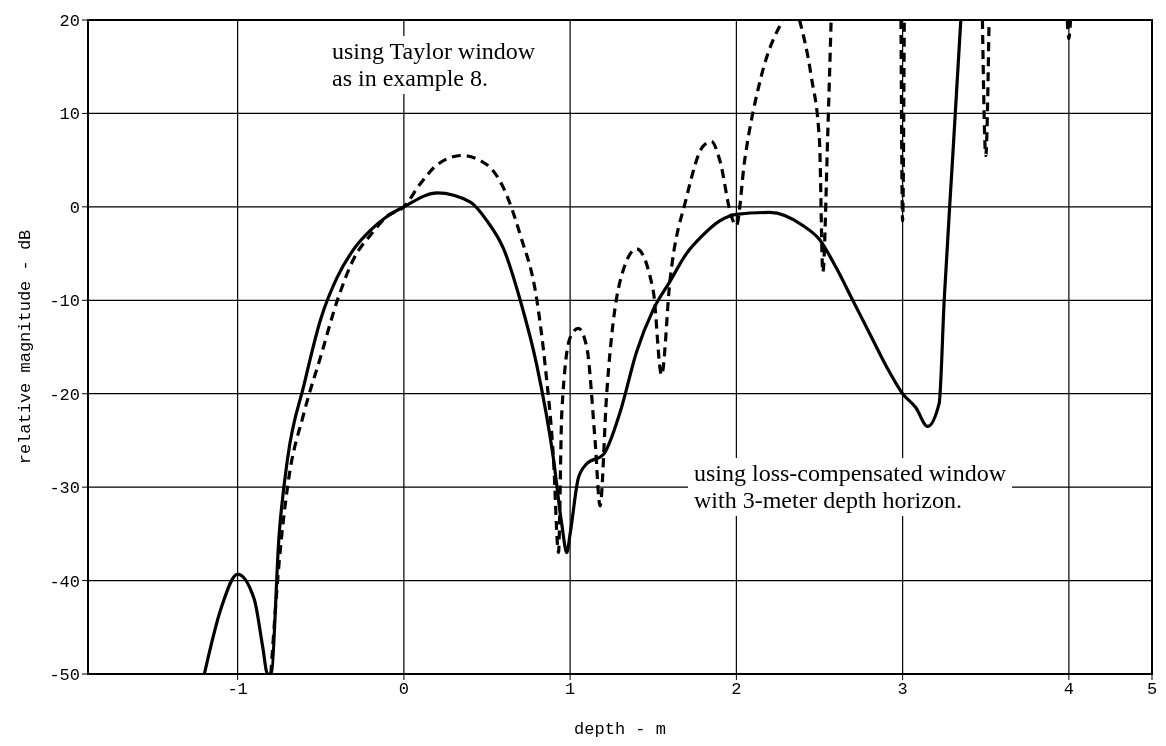  What do you see at coordinates (434, 65) in the screenshot?
I see `annotation: using Taylor window as in example 8.` at bounding box center [434, 65].